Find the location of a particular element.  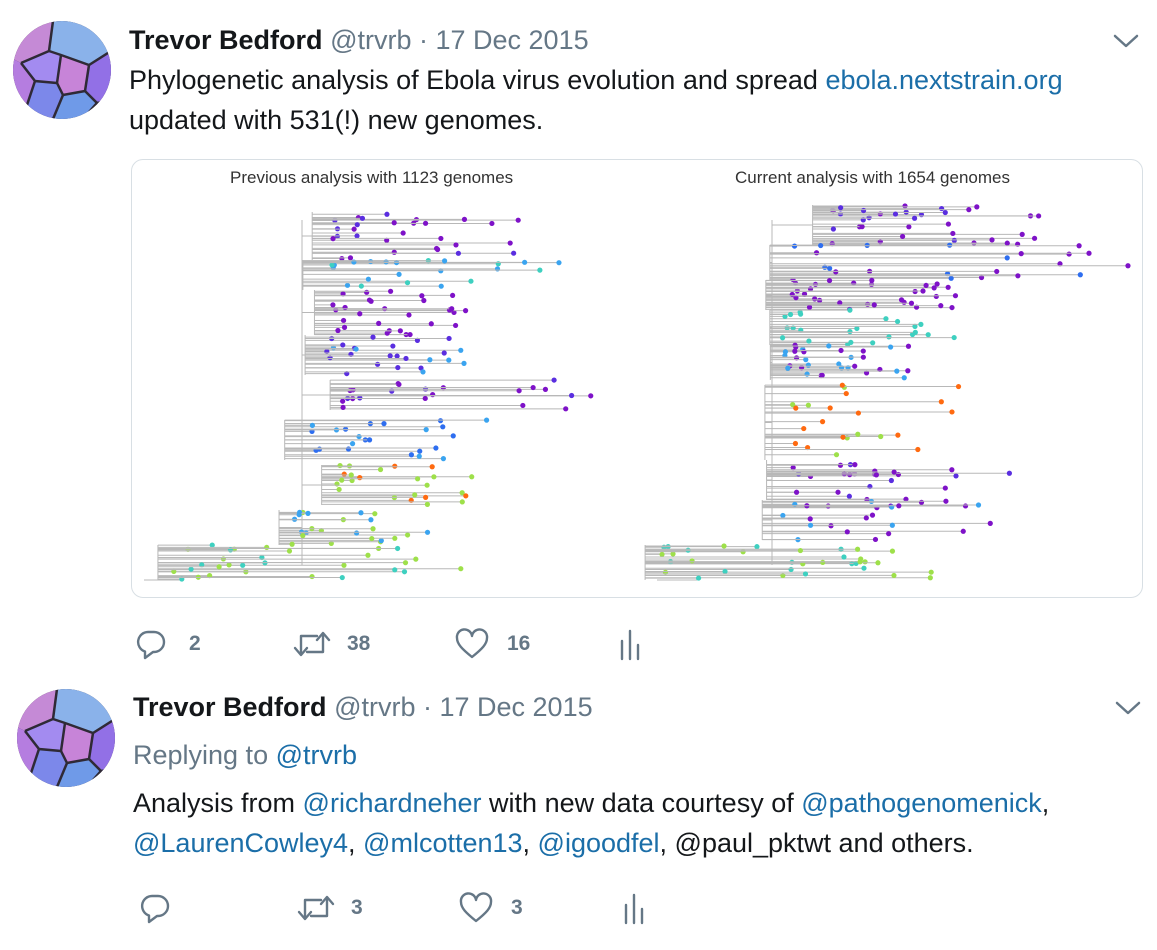

tweet-text: Analysis from is located at coordinates (218, 803).